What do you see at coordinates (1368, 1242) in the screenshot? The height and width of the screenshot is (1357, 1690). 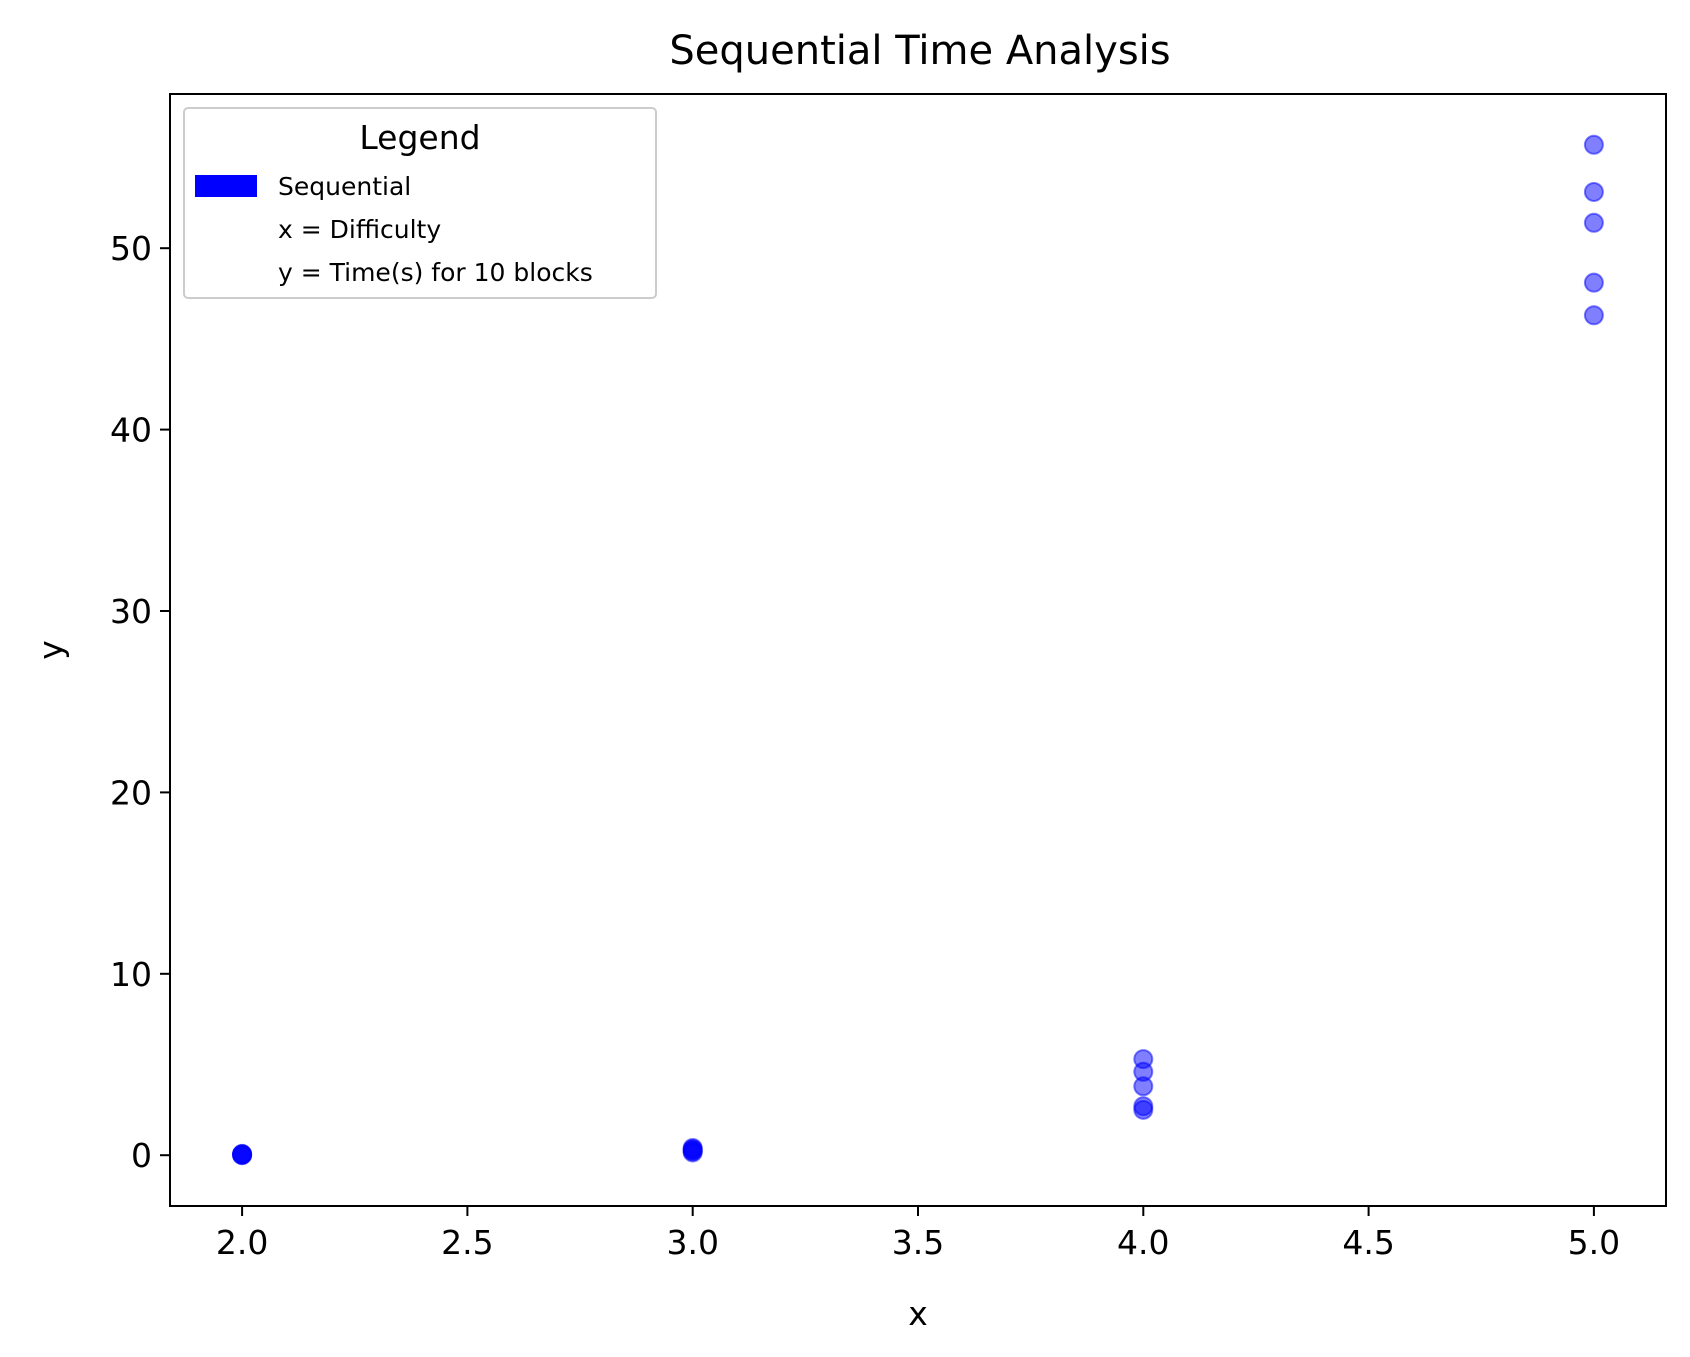 I see `x-tick-label: 4.5` at bounding box center [1368, 1242].